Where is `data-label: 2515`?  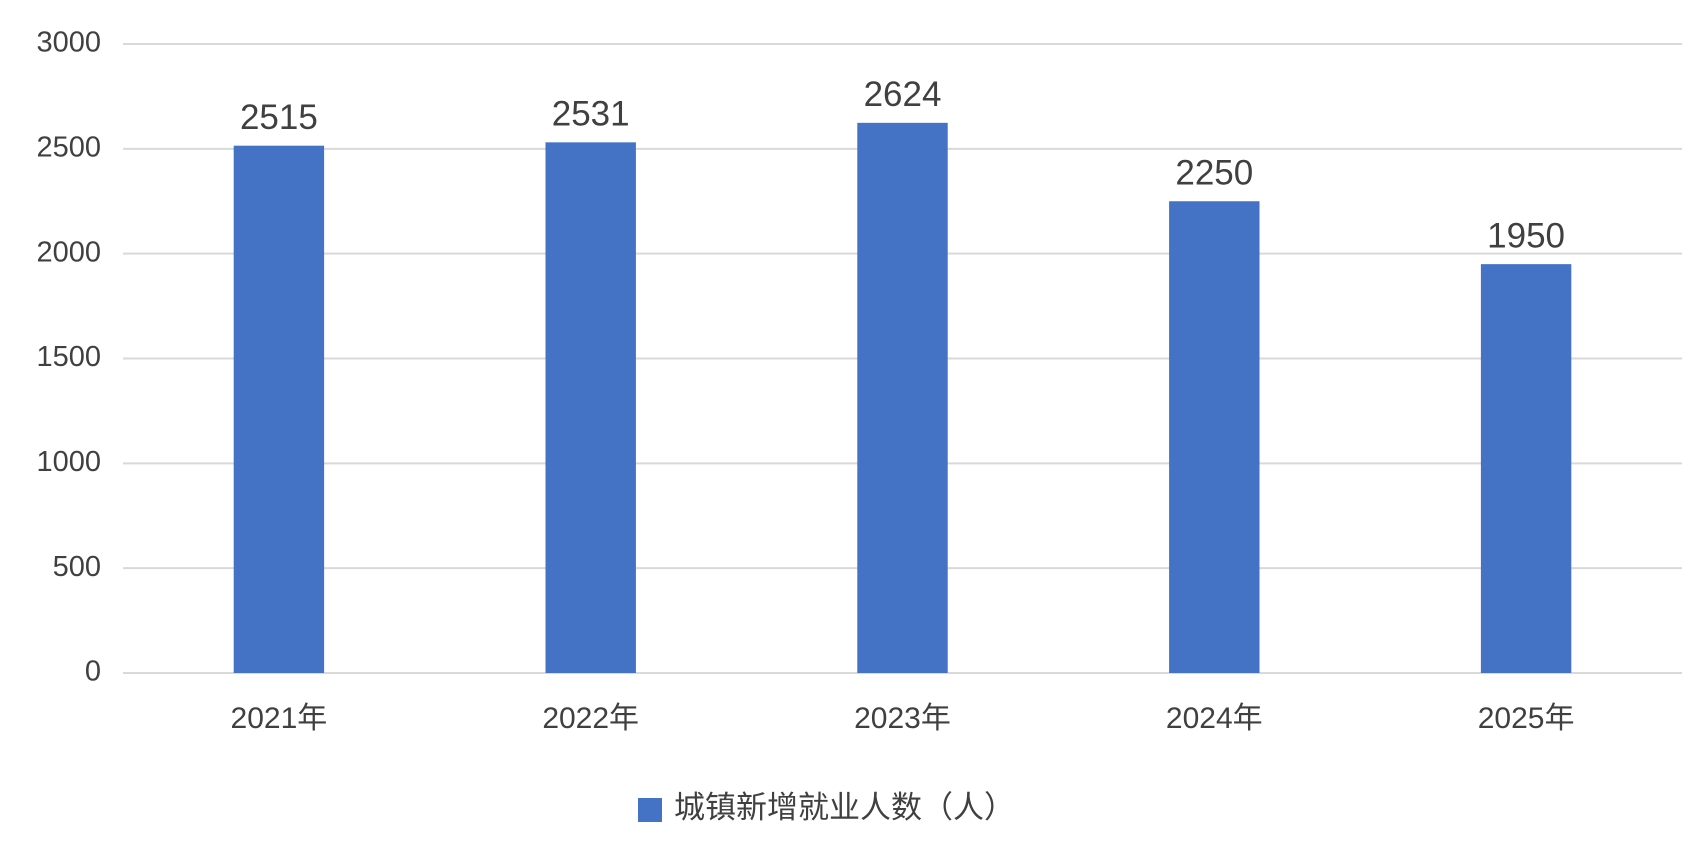
data-label: 2515 is located at coordinates (279, 117).